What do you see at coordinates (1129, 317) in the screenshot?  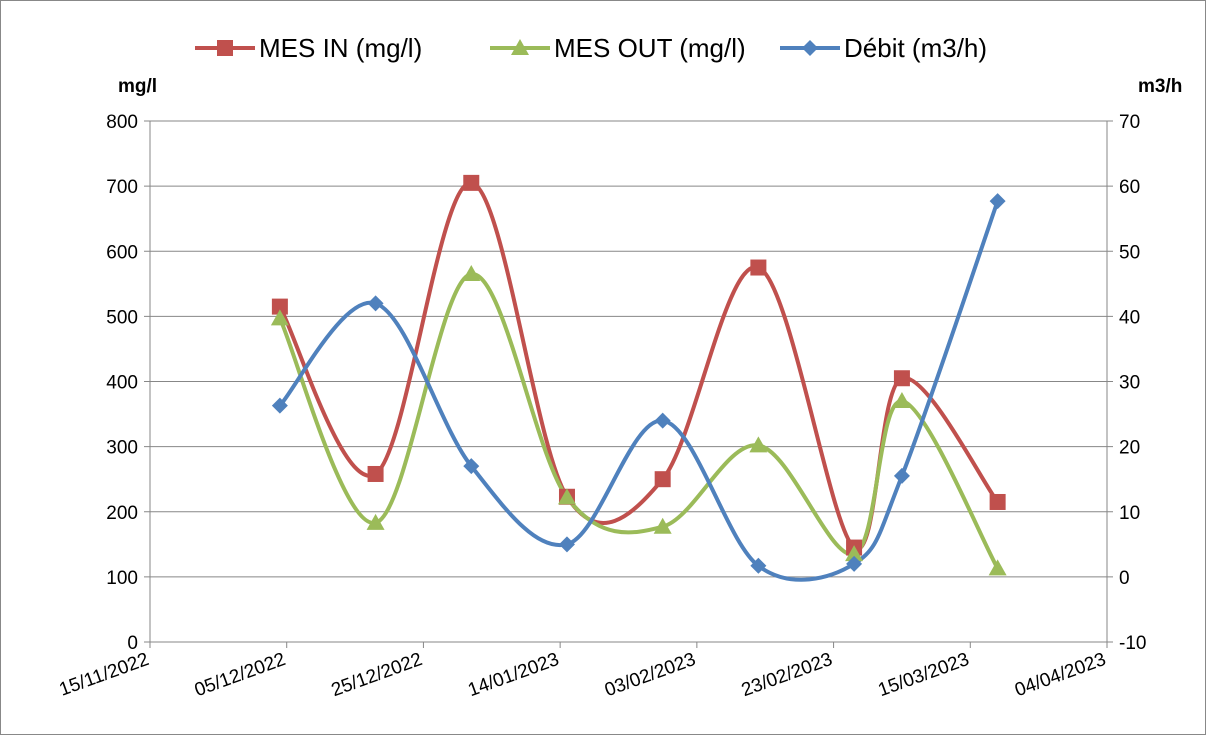 I see `y2-tick-label: 40` at bounding box center [1129, 317].